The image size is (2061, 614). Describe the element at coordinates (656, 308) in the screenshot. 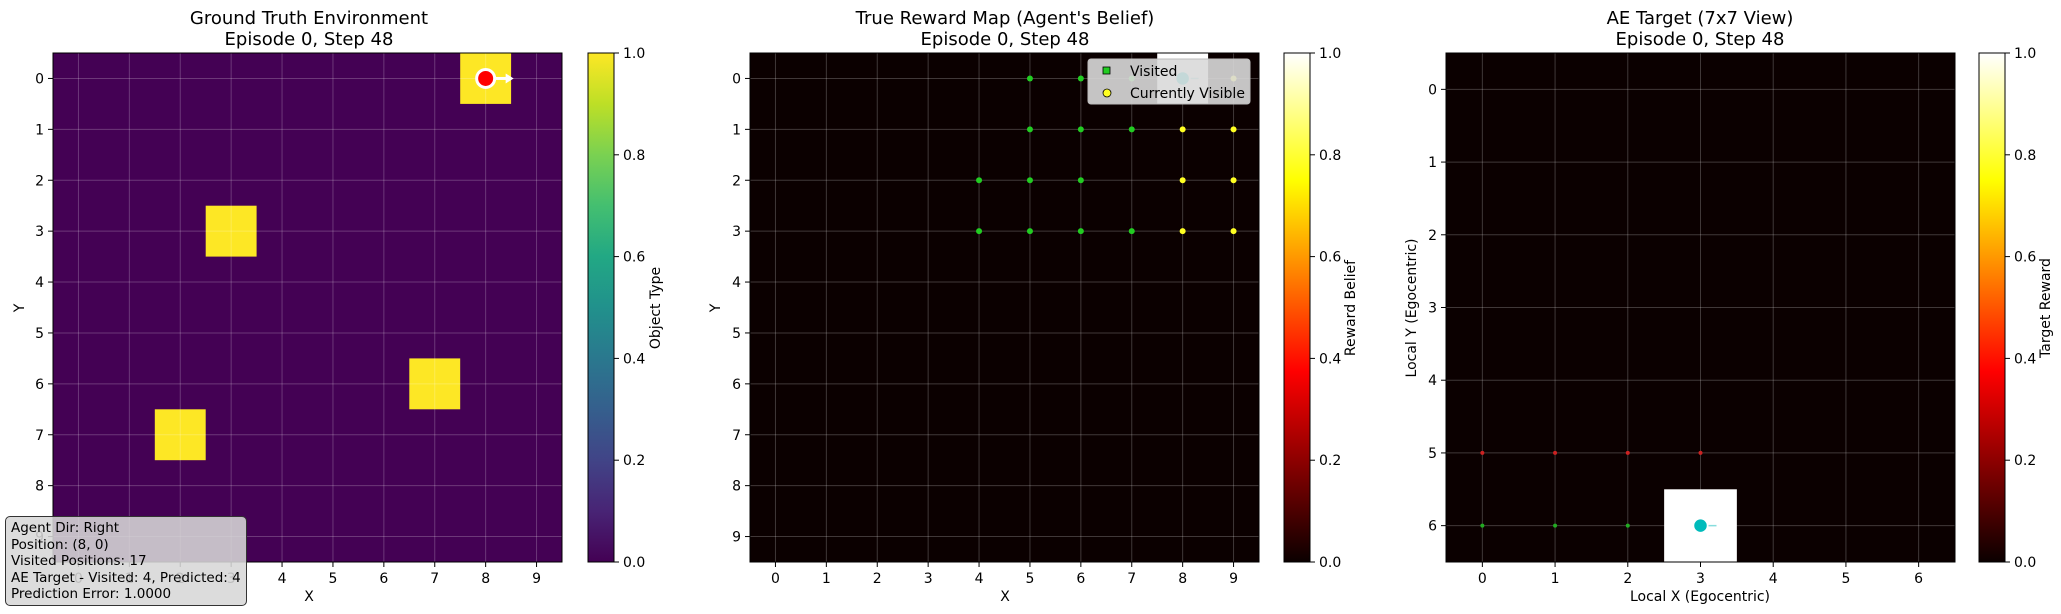

I see `panel1-colorbar-label: Object Type` at that location.